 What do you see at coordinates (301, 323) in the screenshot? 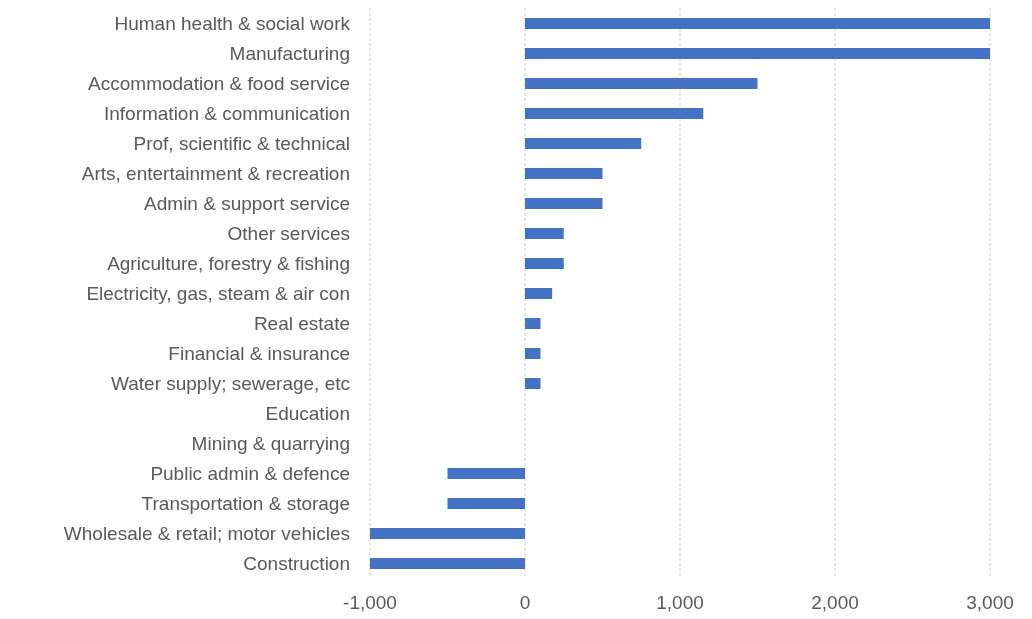
I see `y-tick-label: Real estate` at bounding box center [301, 323].